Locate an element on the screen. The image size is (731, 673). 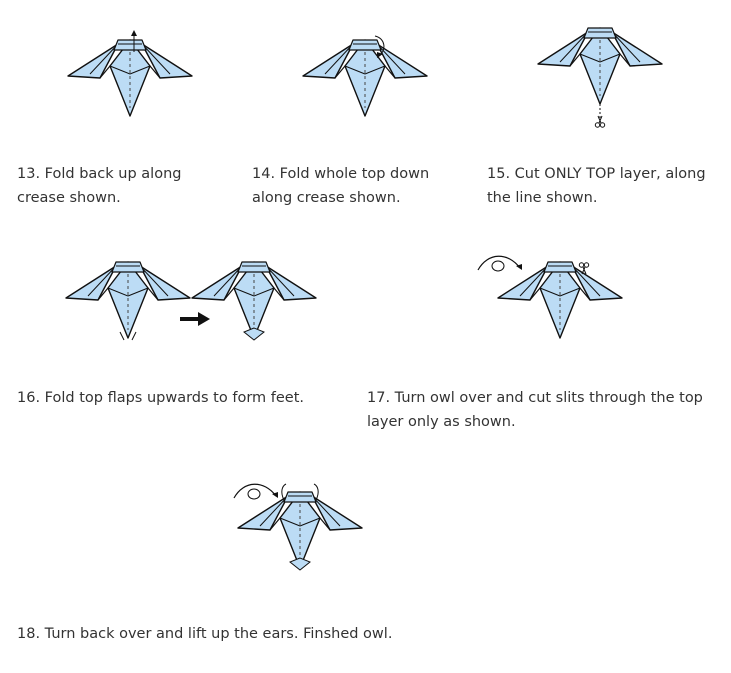
step-13-caption: 13. Fold back up along crease shown. is located at coordinates (124, 186).